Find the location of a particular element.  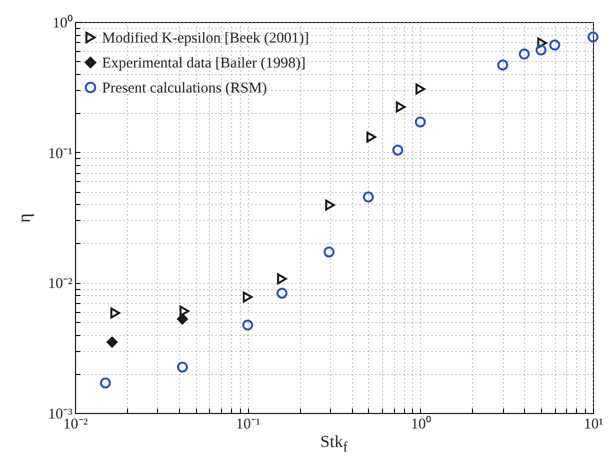

x-axis-title: Stk$_{f}$ is located at coordinates (334, 444).